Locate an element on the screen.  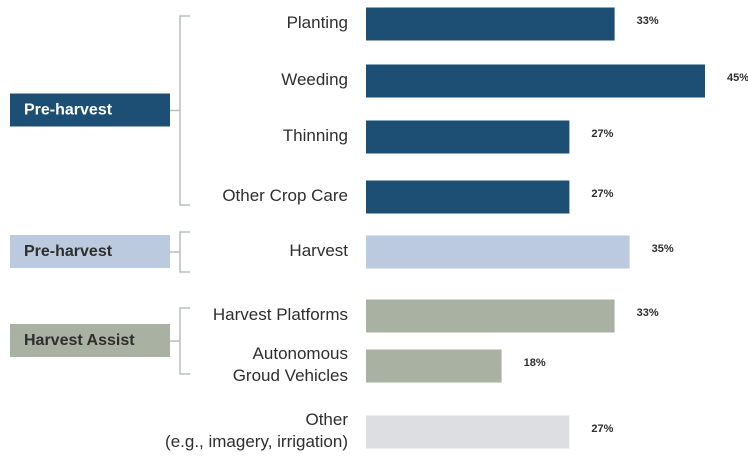
category-line: Other Crop Care is located at coordinates (285, 195).